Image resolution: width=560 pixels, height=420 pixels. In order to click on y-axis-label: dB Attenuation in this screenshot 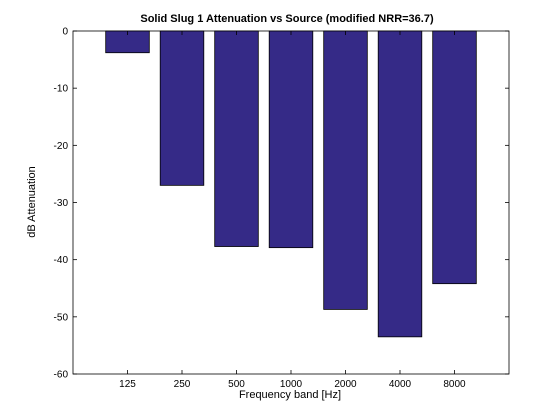, I will do `click(32, 202)`.